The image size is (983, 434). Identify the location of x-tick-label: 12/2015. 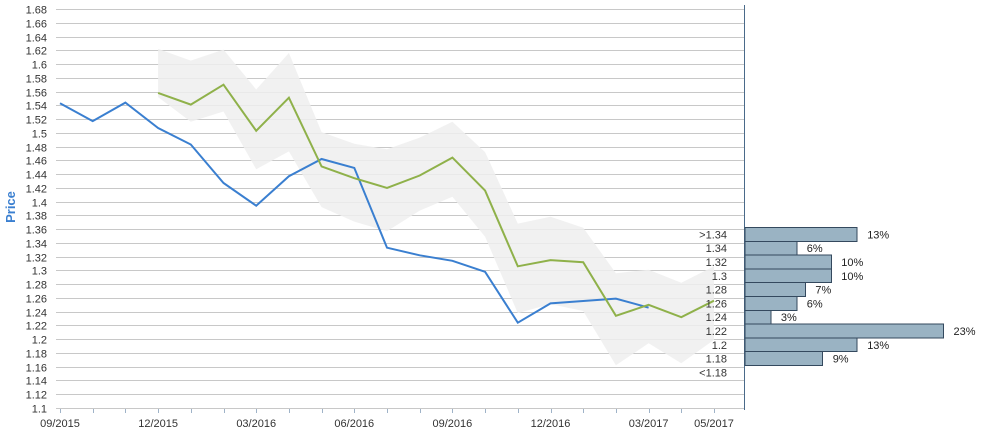
(158, 424).